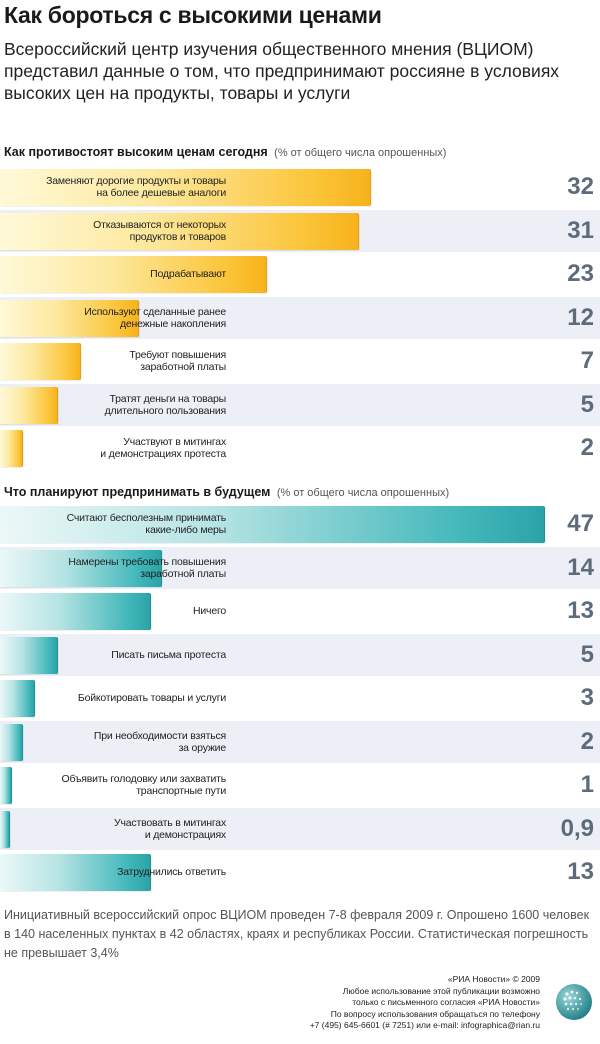 This screenshot has height=1044, width=600. What do you see at coordinates (587, 784) in the screenshot?
I see `value-label: 1` at bounding box center [587, 784].